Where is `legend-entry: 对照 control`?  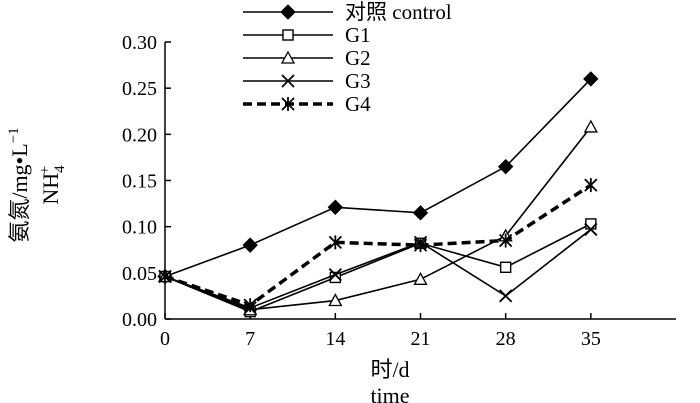 legend-entry: 对照 control is located at coordinates (347, 12).